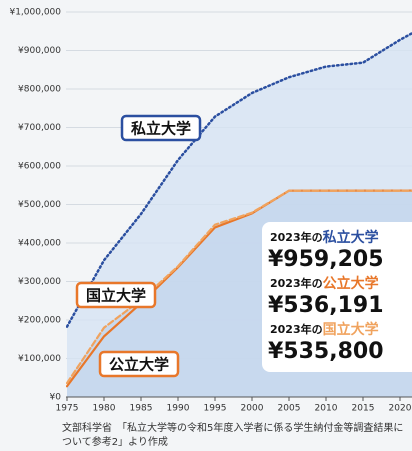 The image size is (412, 451). I want to click on y-tick-label: ¥400,000, so click(39, 244).